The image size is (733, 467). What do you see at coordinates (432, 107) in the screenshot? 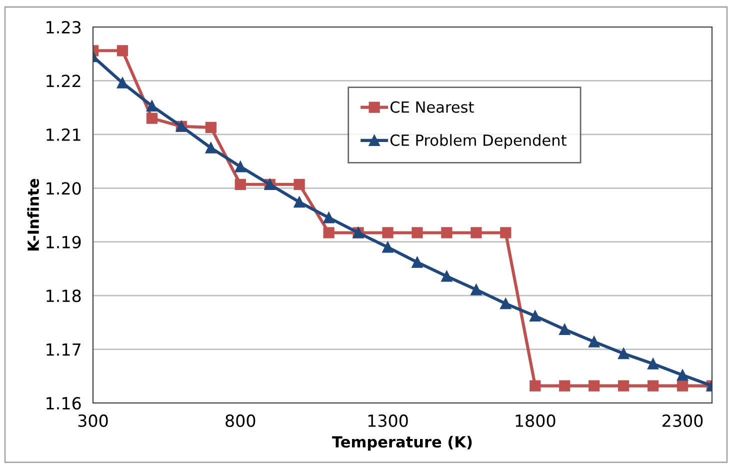
I see `legend-label: CE Nearest` at bounding box center [432, 107].